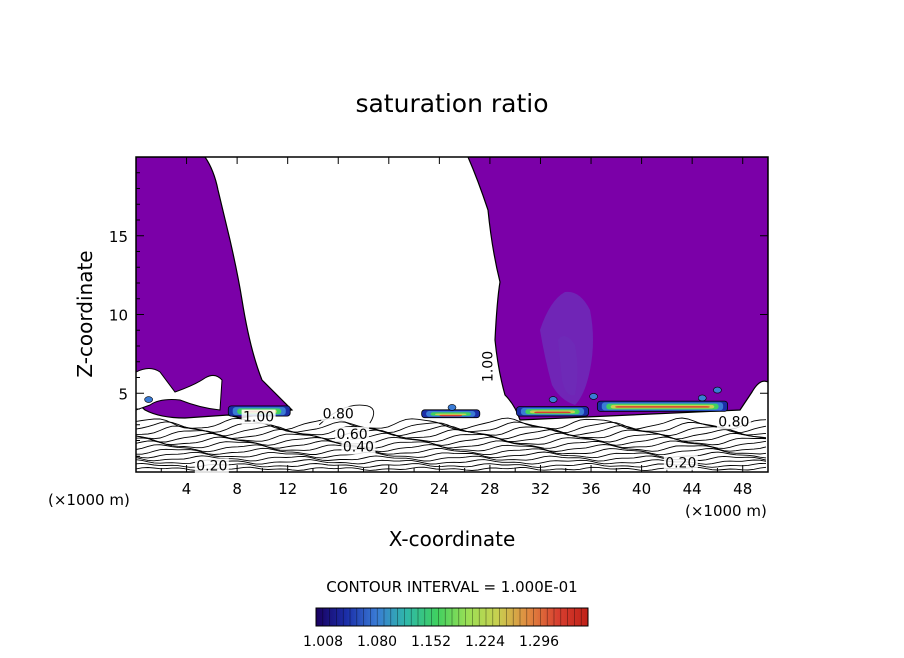 The image size is (904, 658). I want to click on y-axis-label: Z-coordinate, so click(85, 313).